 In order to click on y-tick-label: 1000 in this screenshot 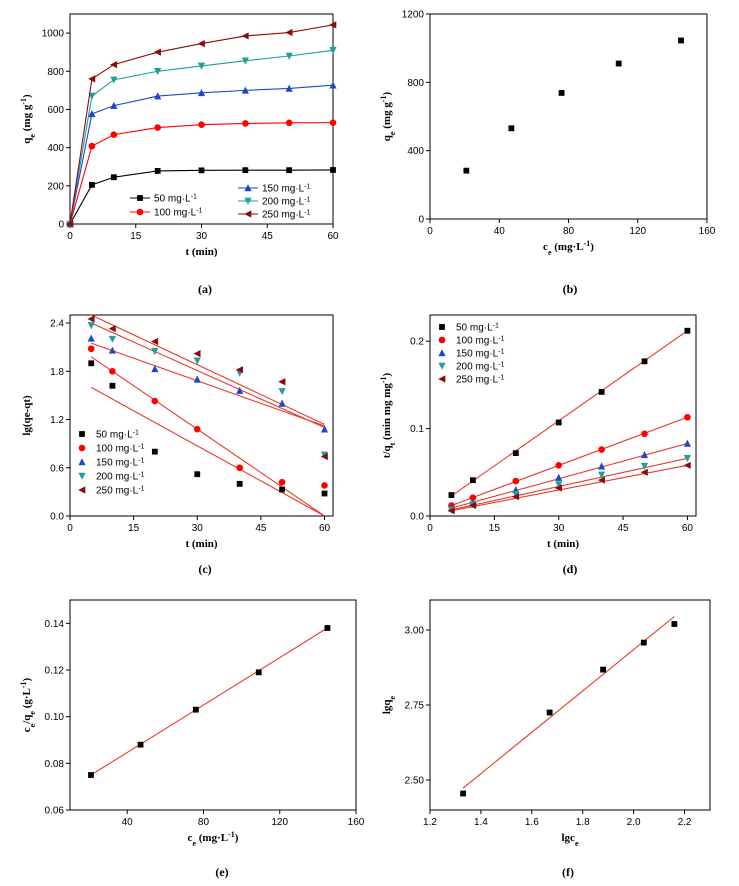, I will do `click(53, 34)`.